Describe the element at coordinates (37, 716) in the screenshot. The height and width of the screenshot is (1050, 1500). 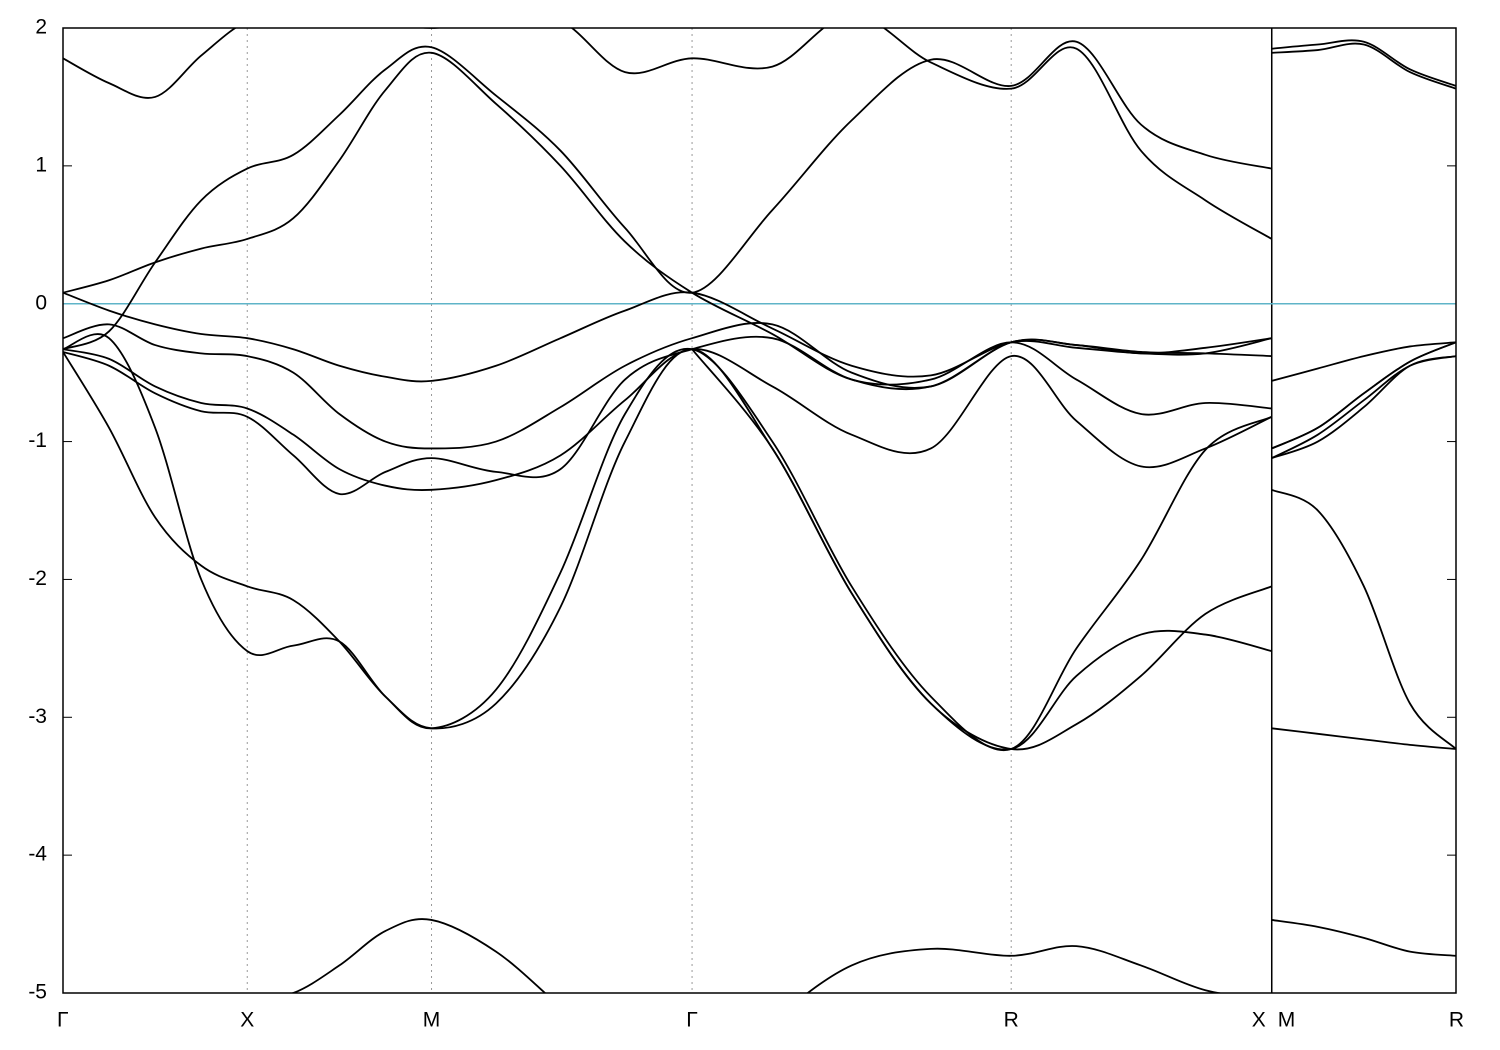
I see `y-tick-label: -3` at that location.